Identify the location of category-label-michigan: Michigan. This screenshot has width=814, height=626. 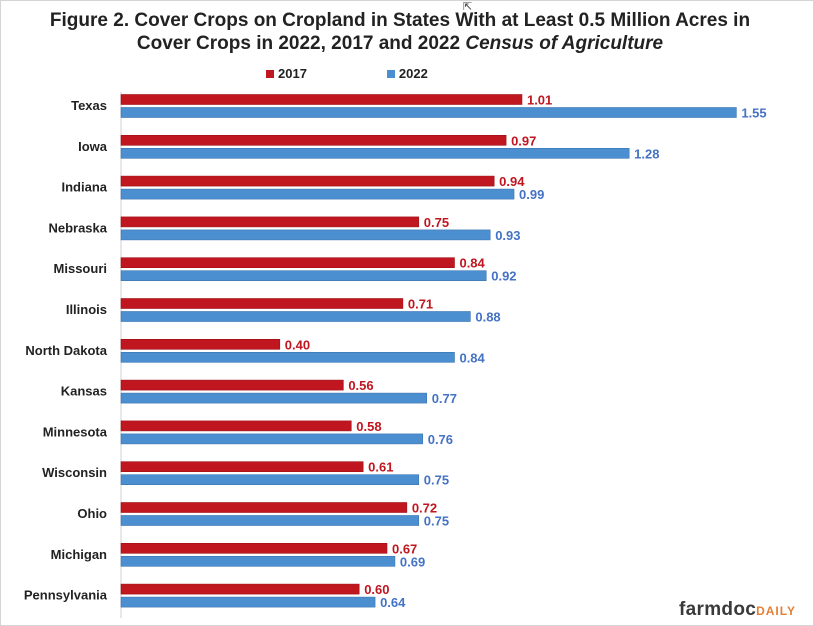
(79, 554).